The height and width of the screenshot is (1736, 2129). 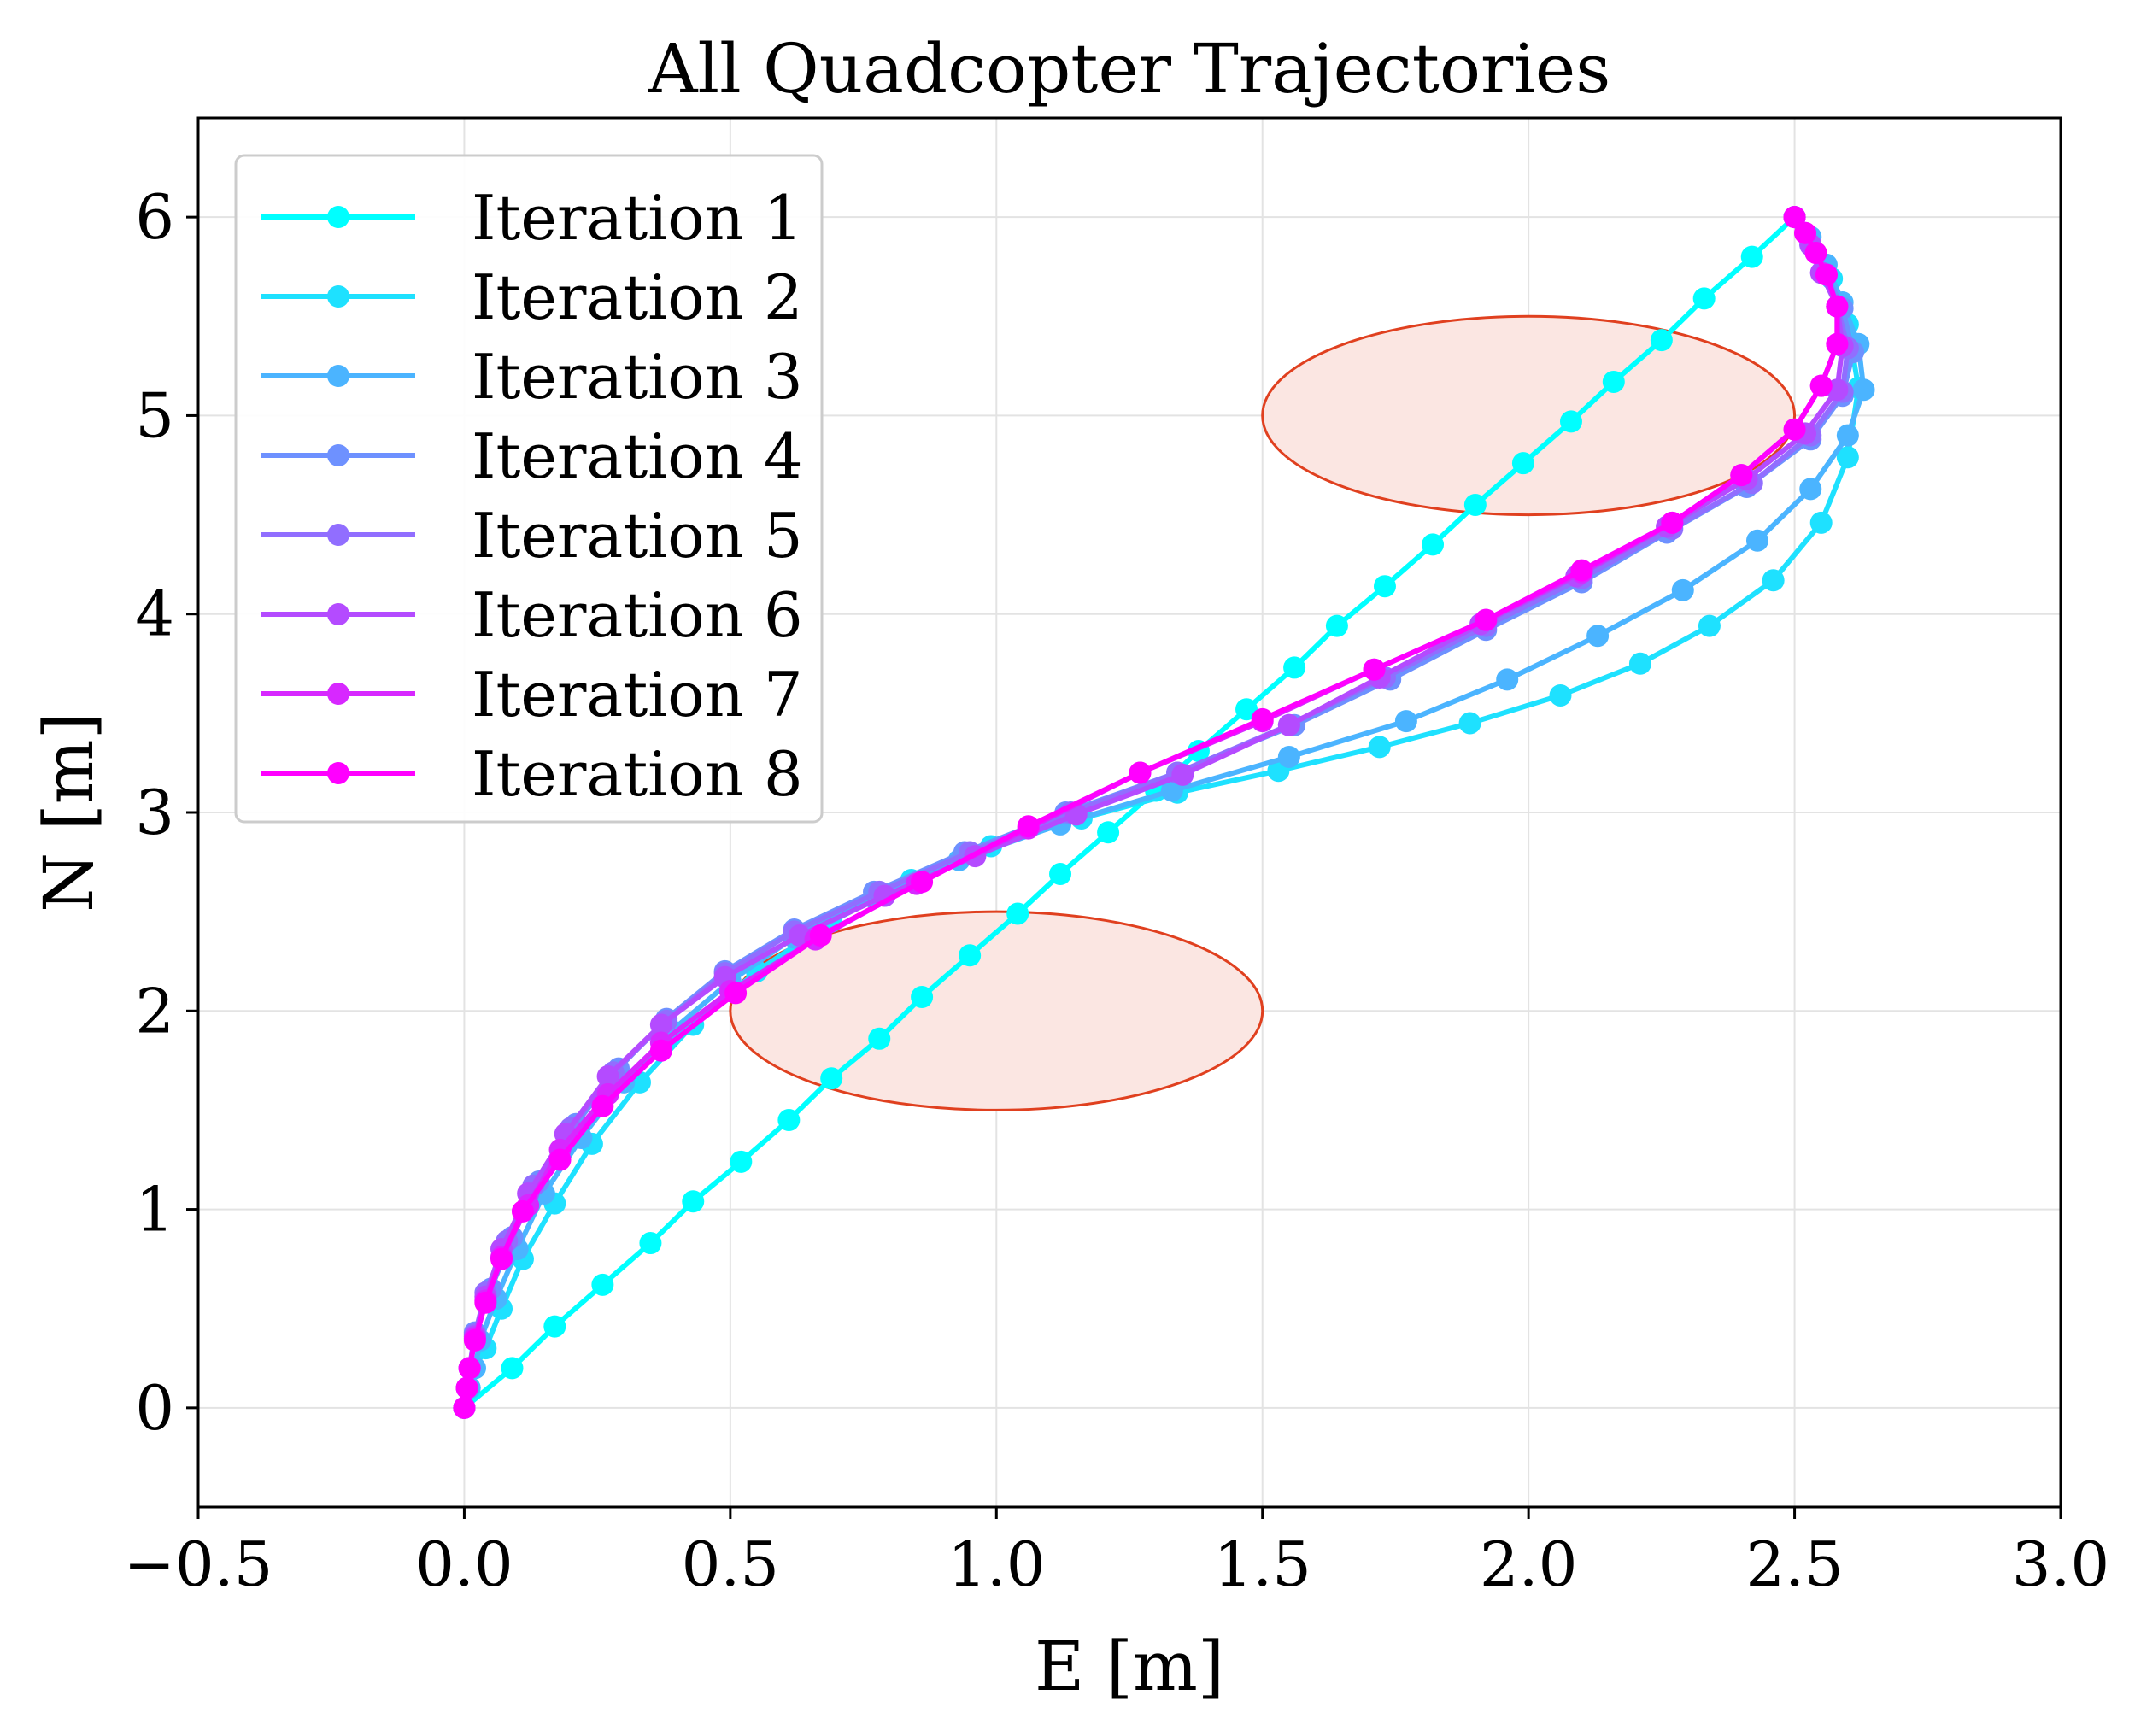 I want to click on legend-item: Iteration 1, so click(x=532, y=218).